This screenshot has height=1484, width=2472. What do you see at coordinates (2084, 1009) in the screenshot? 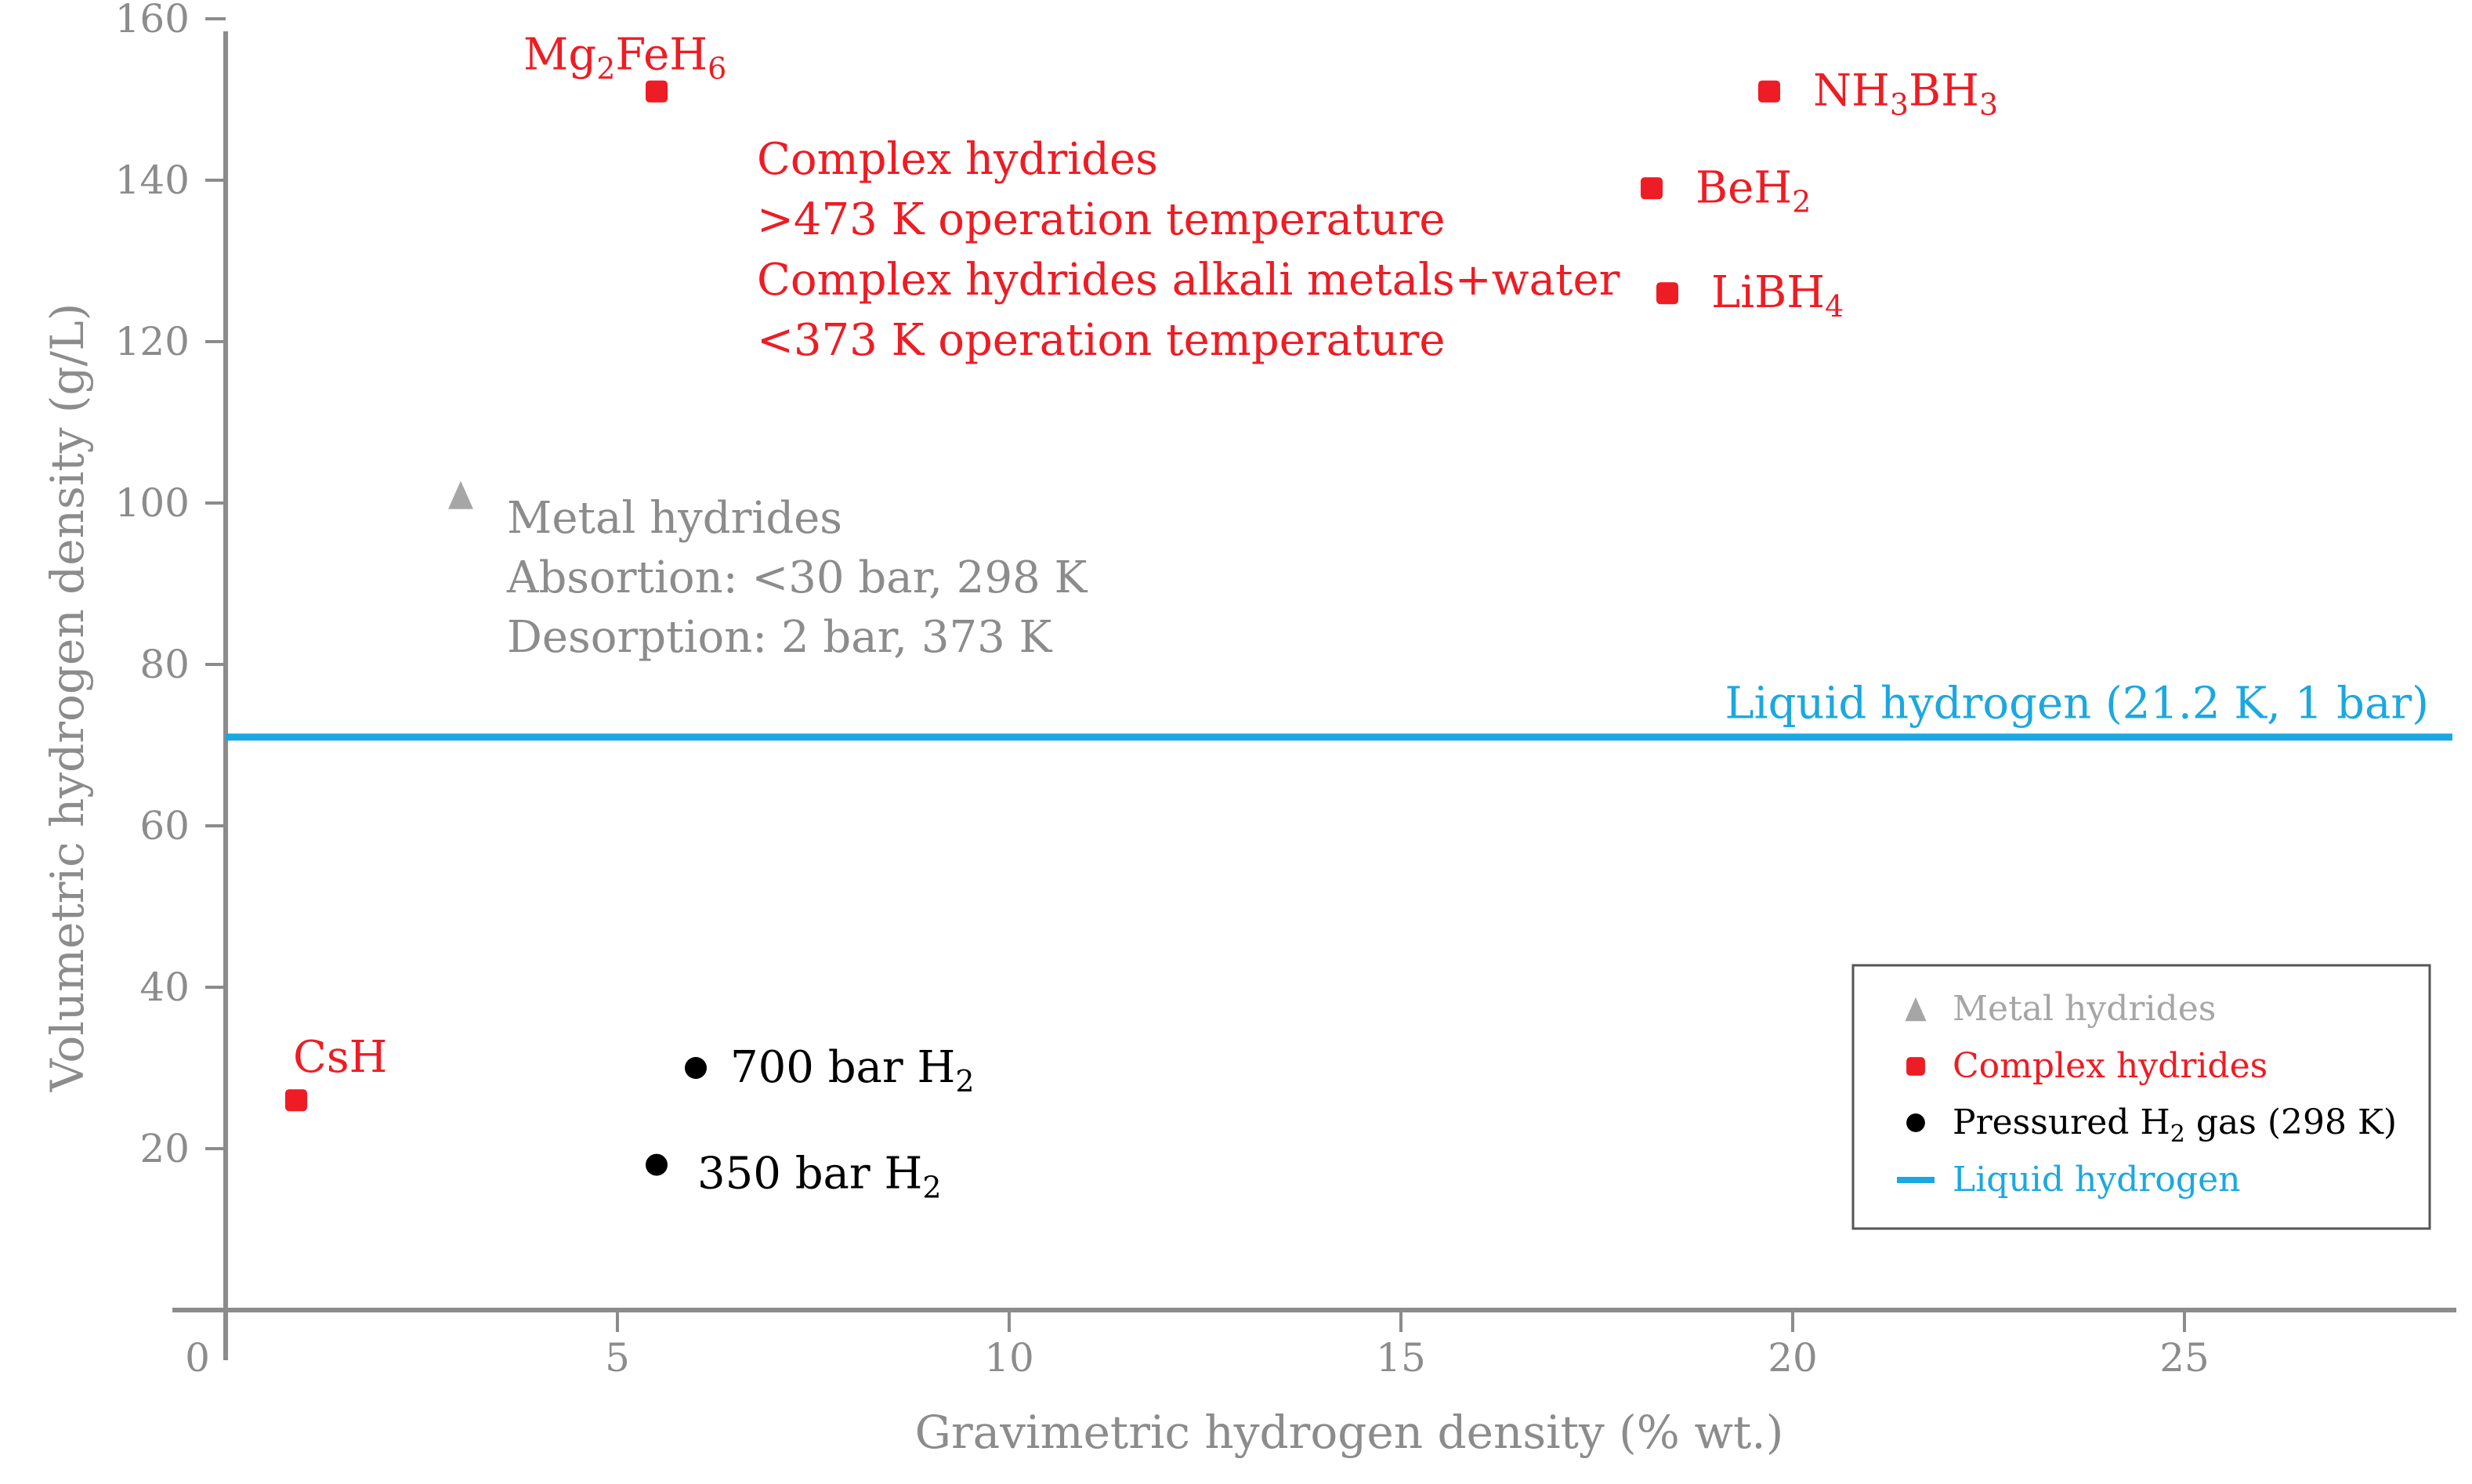
I see `legend-label: Metal hydrides` at bounding box center [2084, 1009].